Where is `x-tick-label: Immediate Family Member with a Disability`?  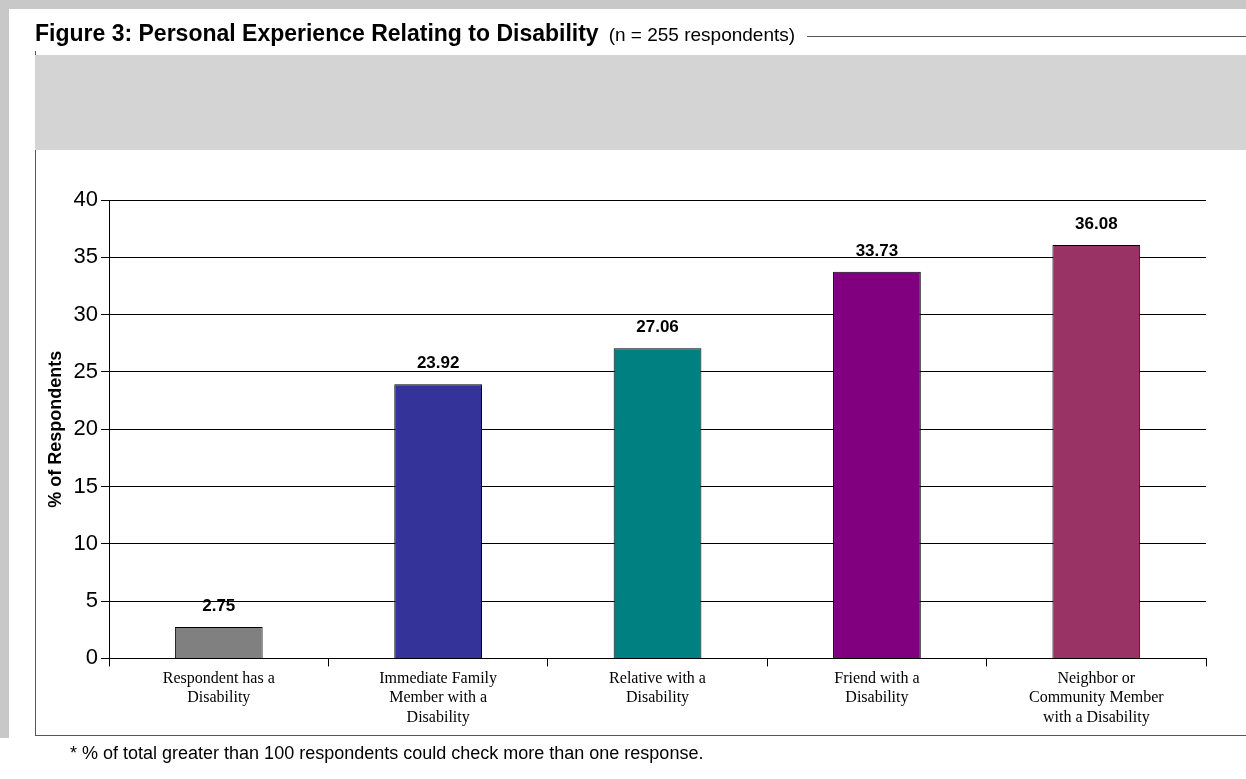 x-tick-label: Immediate Family Member with a Disability is located at coordinates (438, 697).